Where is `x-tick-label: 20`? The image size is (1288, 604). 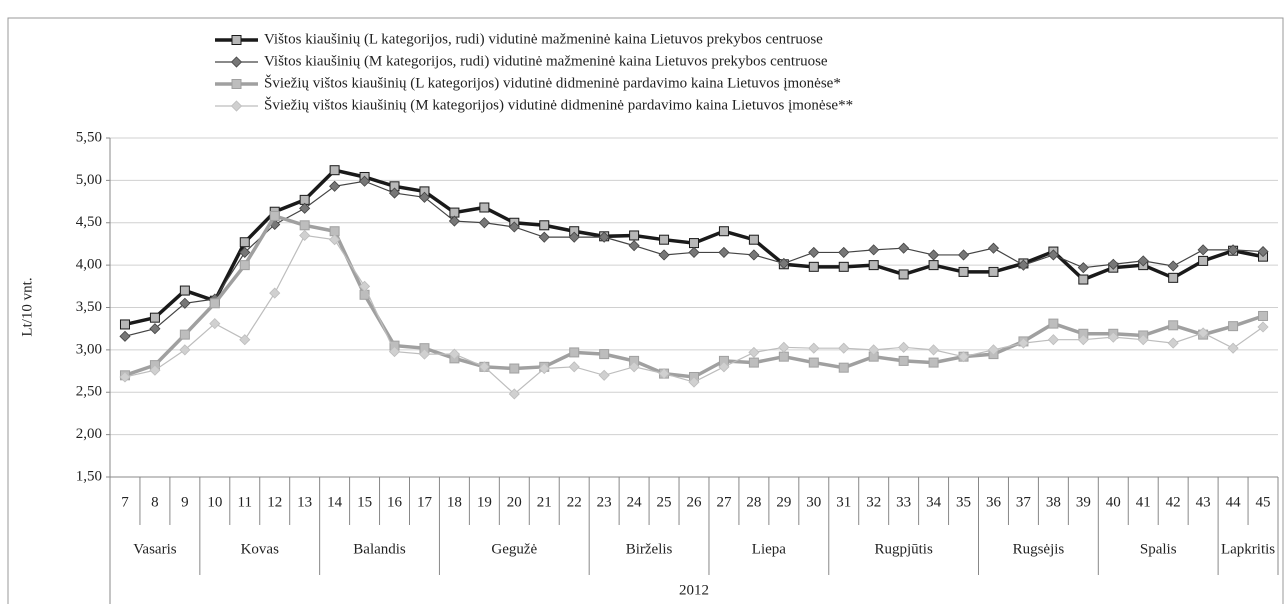
x-tick-label: 20 is located at coordinates (514, 502).